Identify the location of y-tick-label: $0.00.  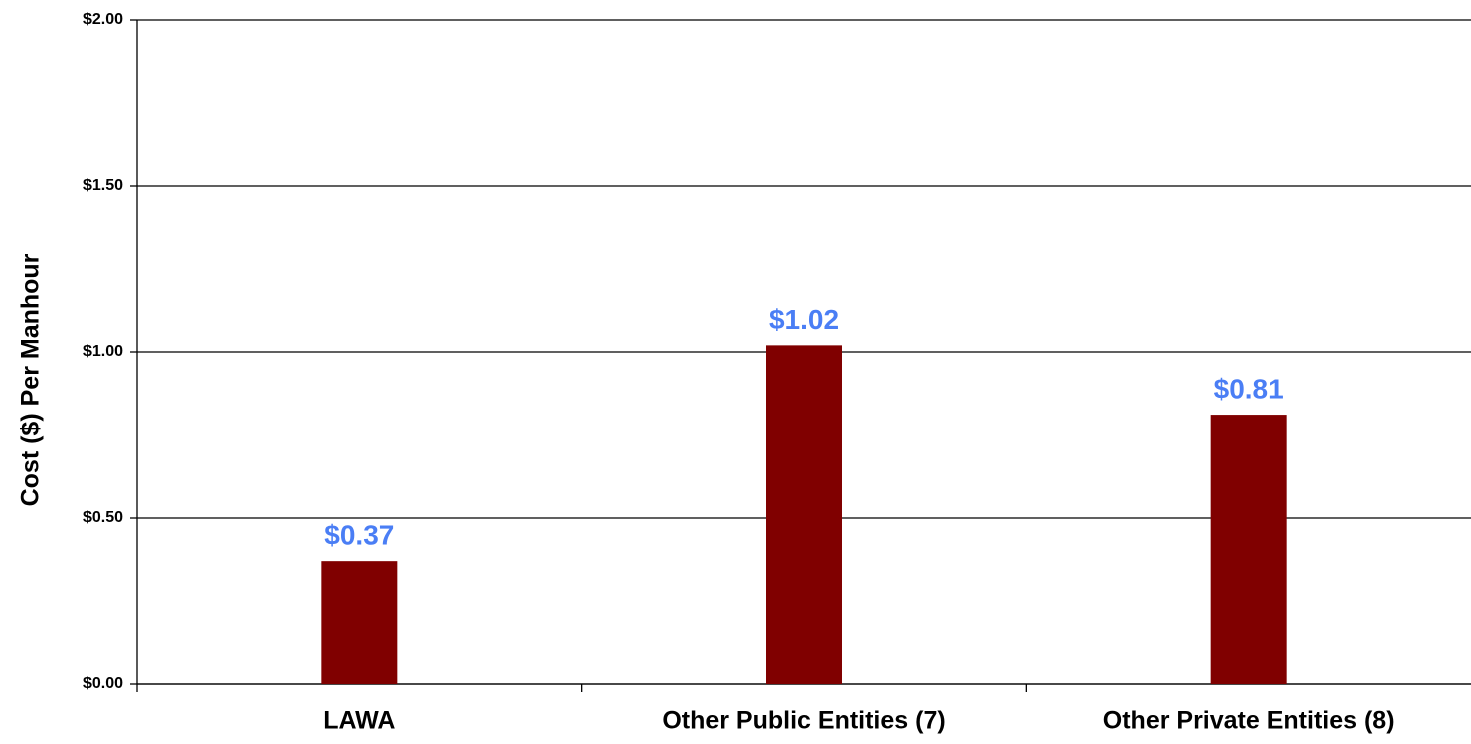
(103, 683).